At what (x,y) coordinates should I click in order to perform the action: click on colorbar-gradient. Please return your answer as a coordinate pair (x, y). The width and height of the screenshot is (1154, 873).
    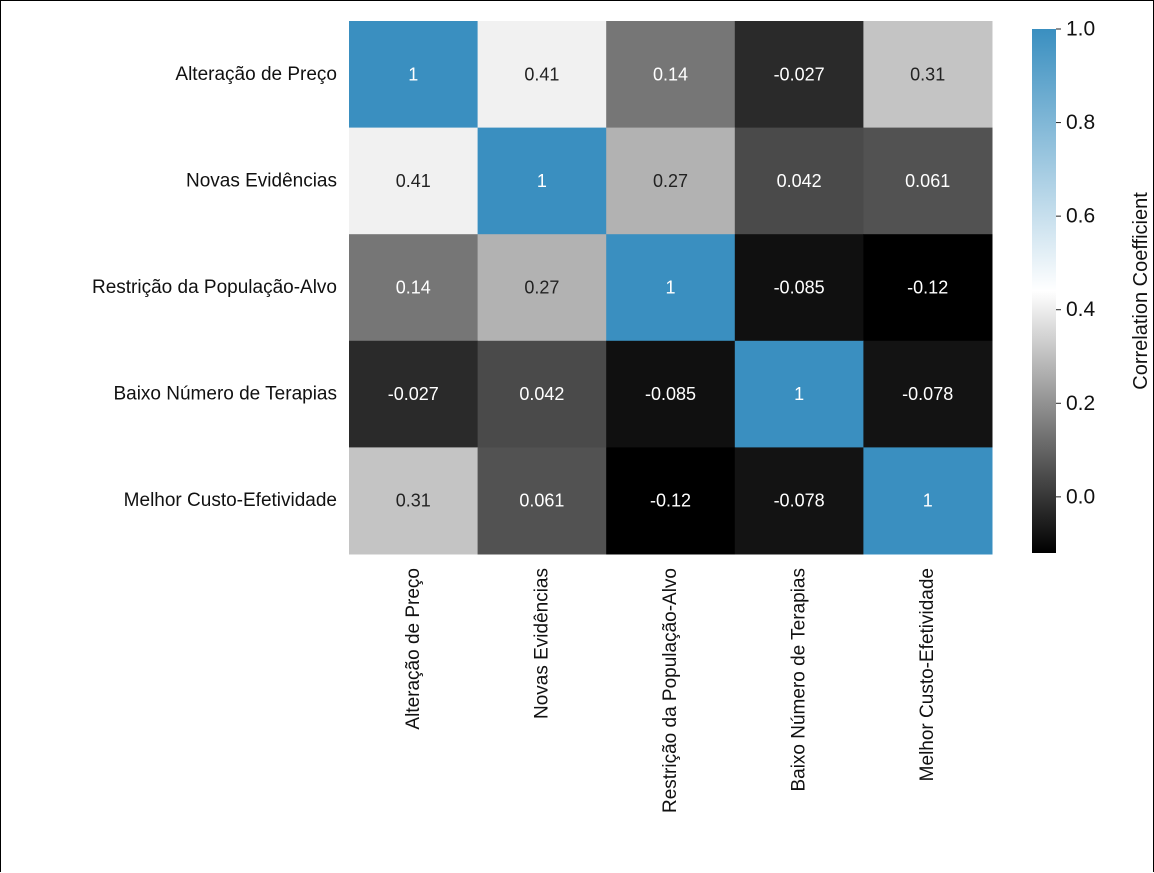
    Looking at the image, I should click on (1044, 291).